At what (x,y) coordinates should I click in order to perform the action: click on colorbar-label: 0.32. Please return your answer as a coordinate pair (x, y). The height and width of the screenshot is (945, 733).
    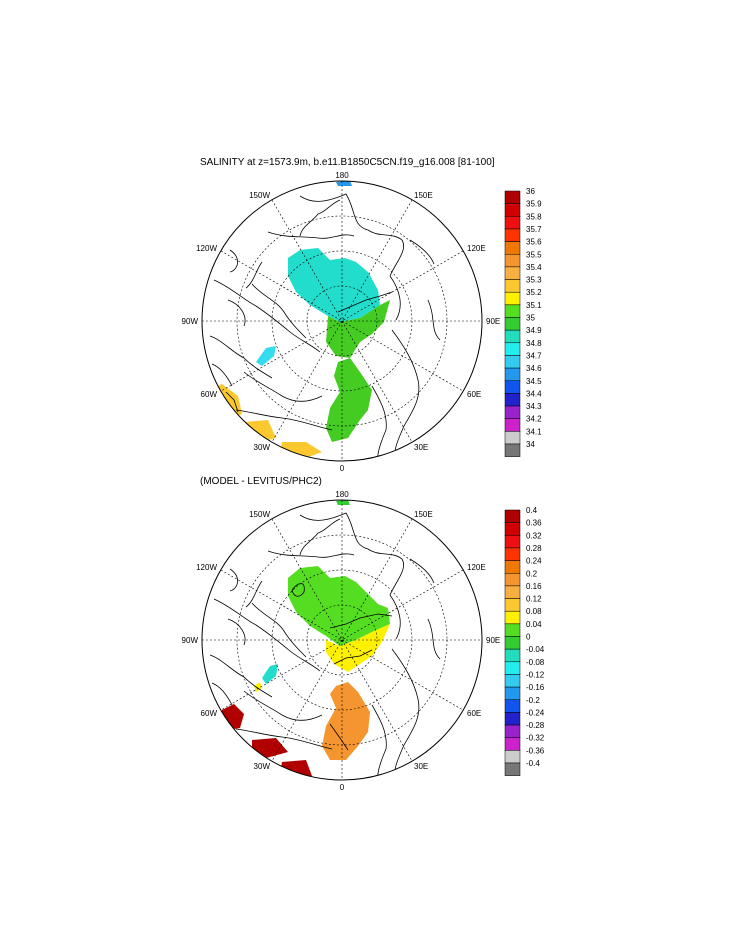
    Looking at the image, I should click on (534, 535).